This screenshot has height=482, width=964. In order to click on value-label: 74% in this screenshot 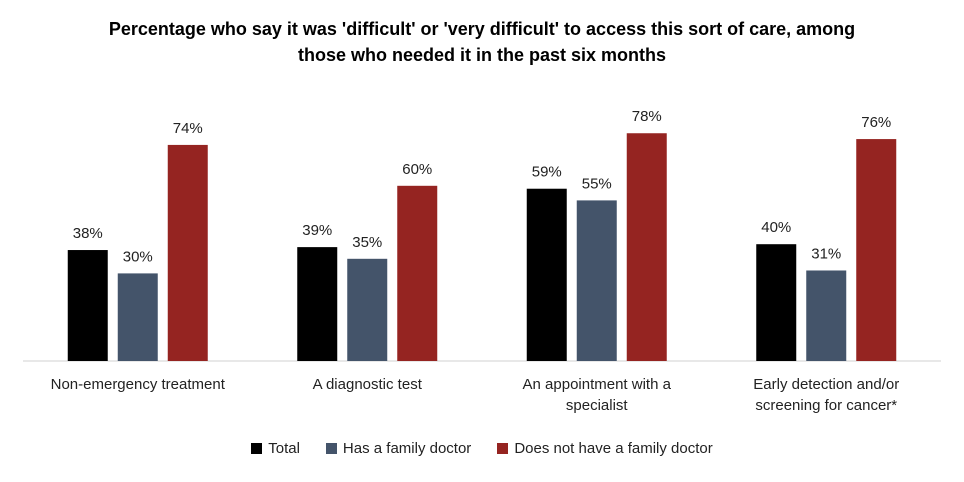, I will do `click(188, 128)`.